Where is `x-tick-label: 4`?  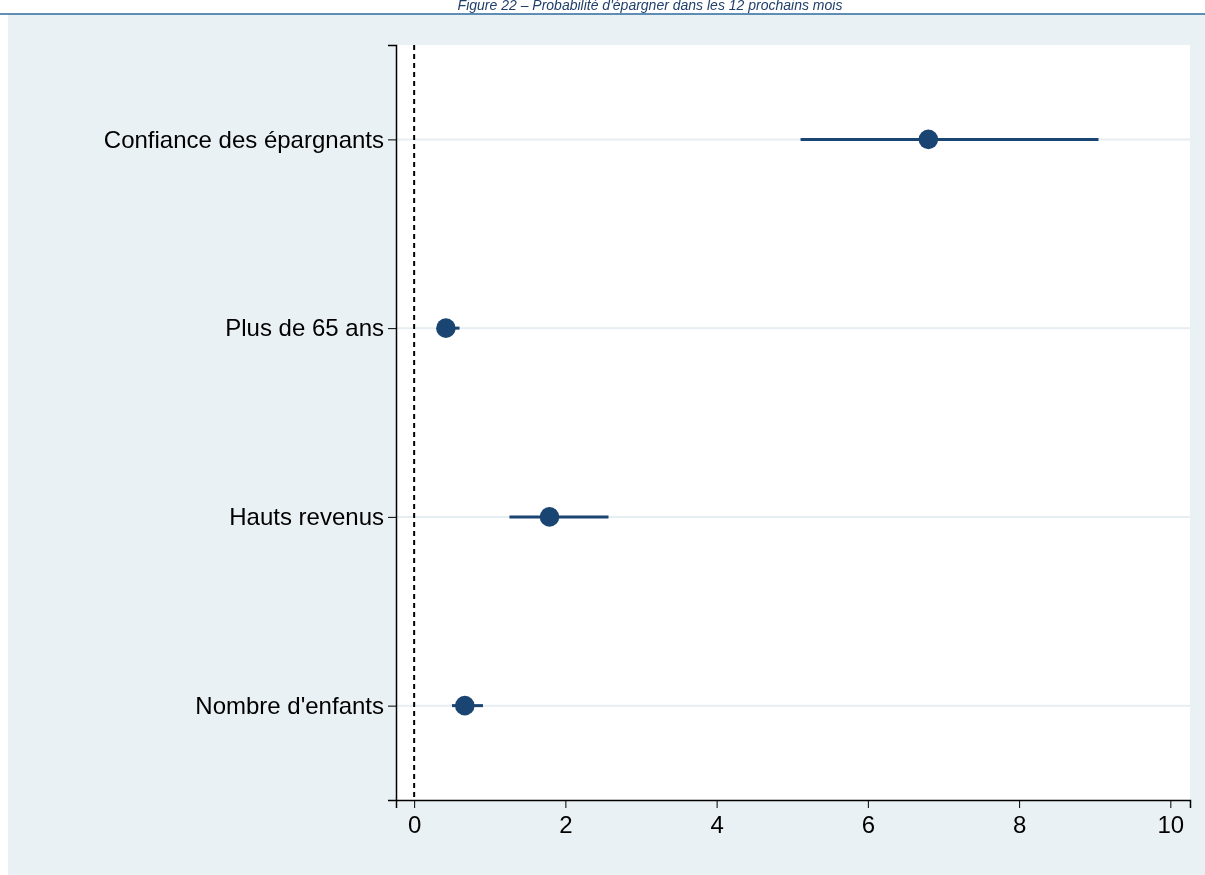
x-tick-label: 4 is located at coordinates (717, 825).